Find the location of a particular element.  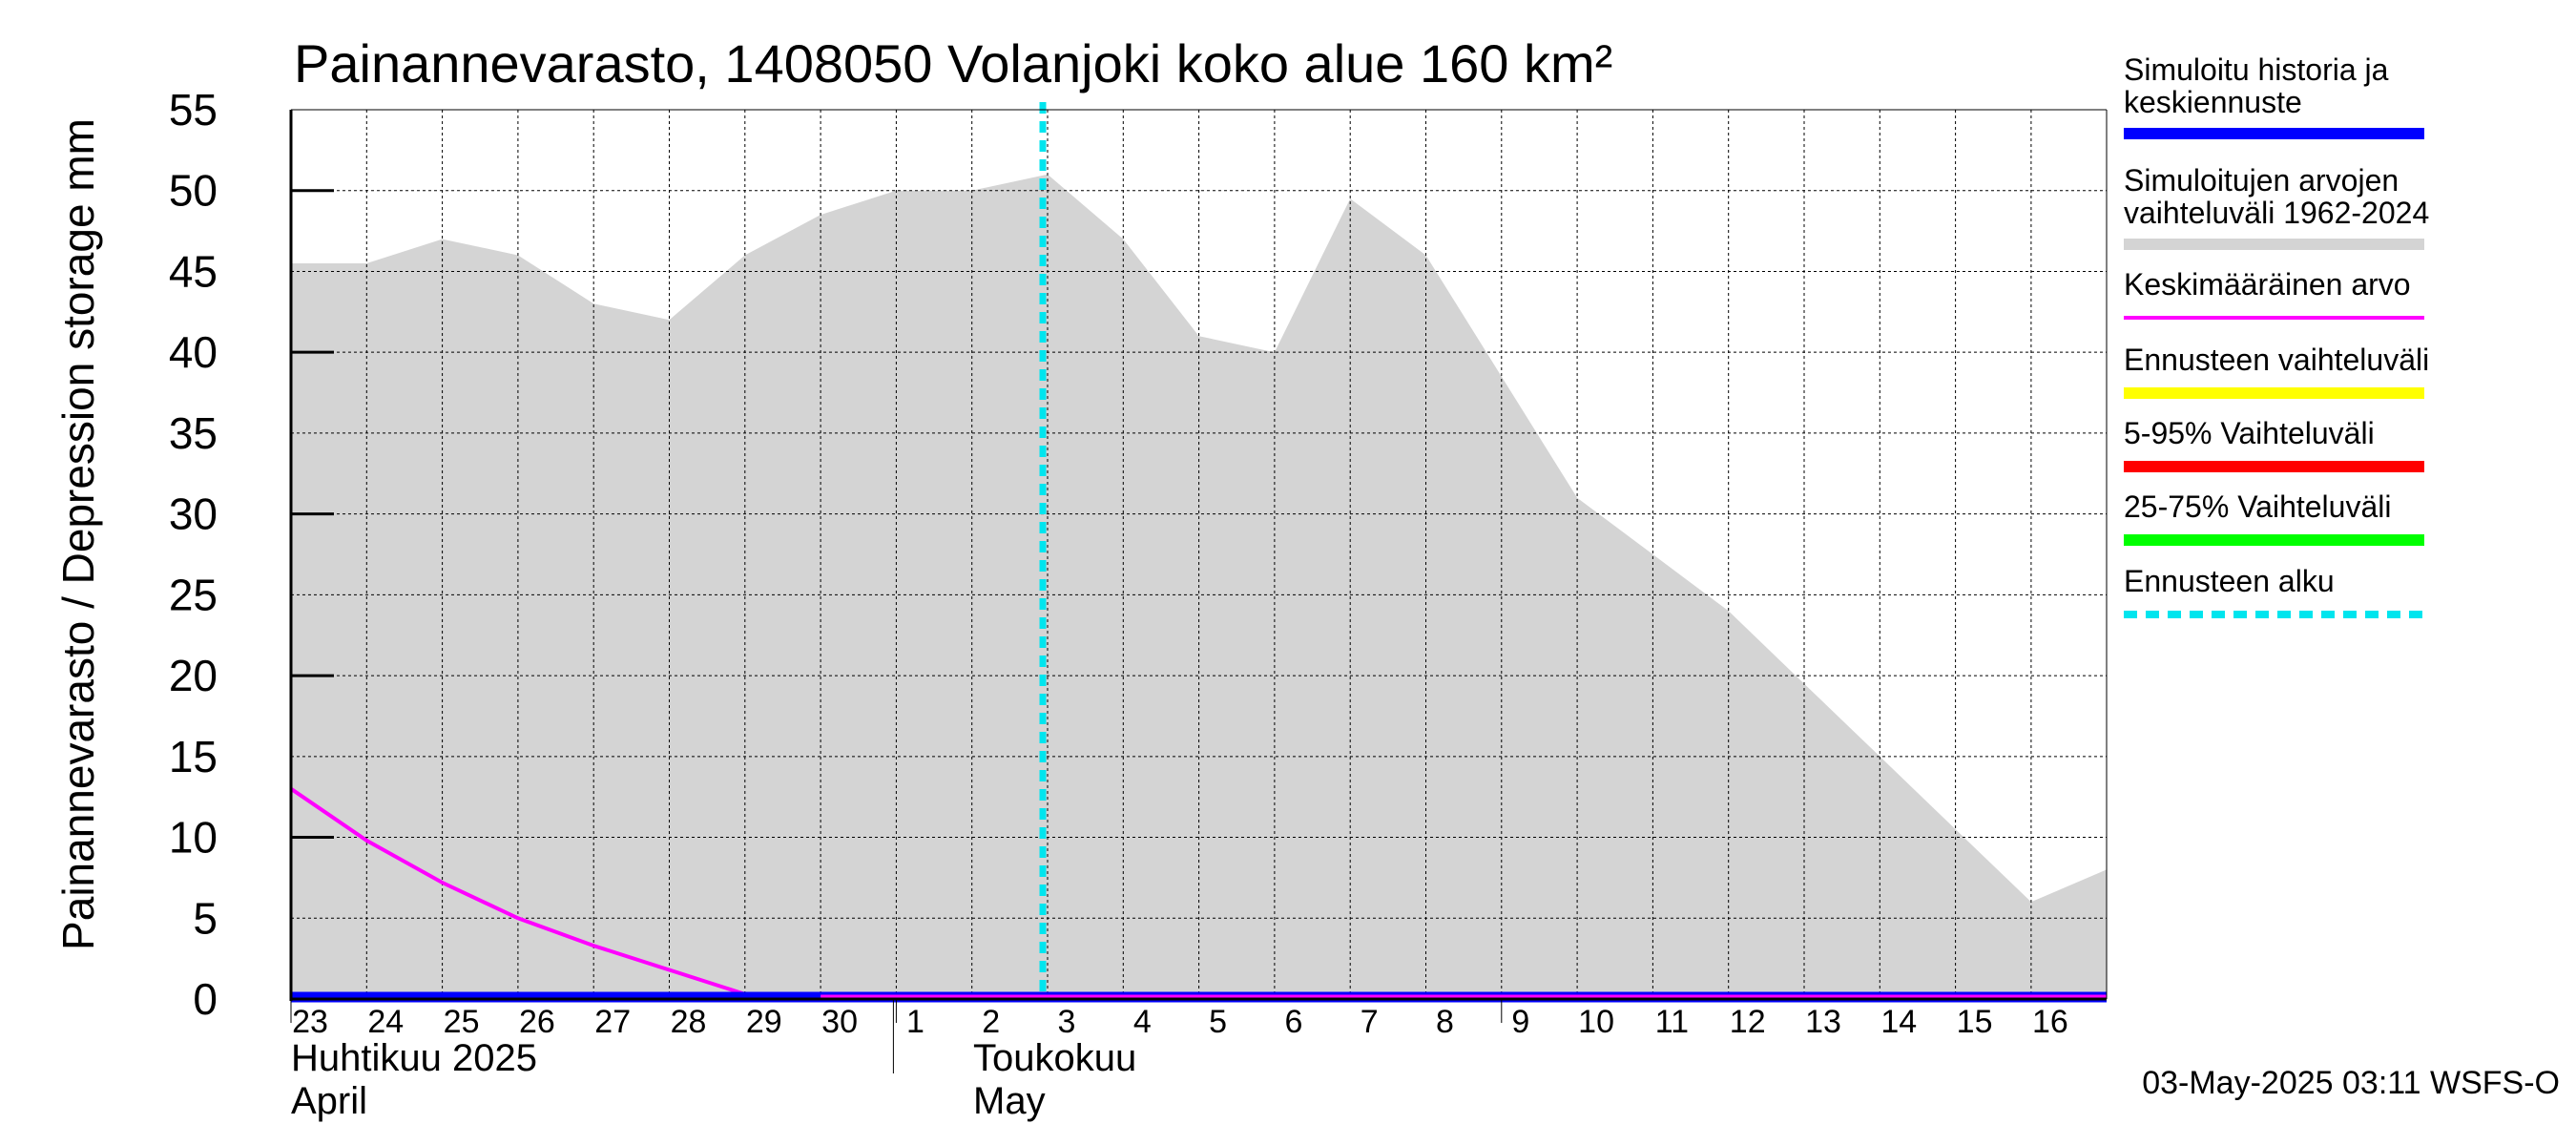

legend-label: Simuloitujen arvojen is located at coordinates (2261, 180).